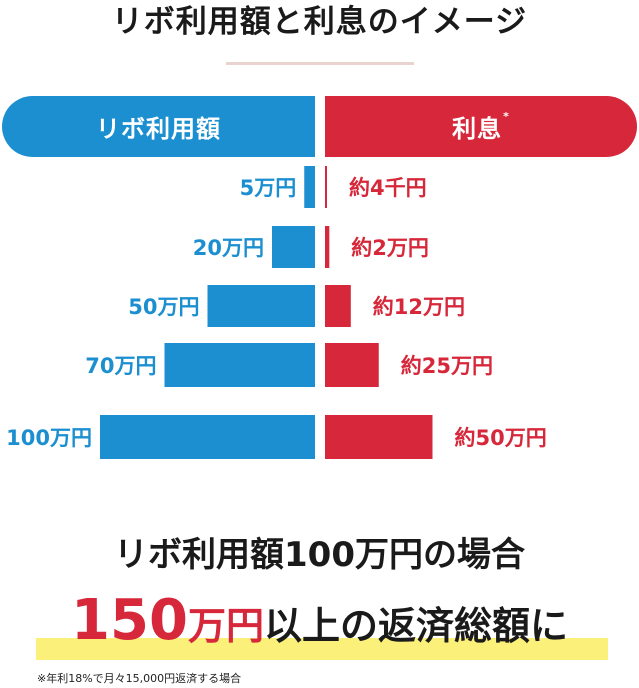 Image resolution: width=639 pixels, height=688 pixels. What do you see at coordinates (268, 188) in the screenshot?
I see `revo-value-label: 5万円` at bounding box center [268, 188].